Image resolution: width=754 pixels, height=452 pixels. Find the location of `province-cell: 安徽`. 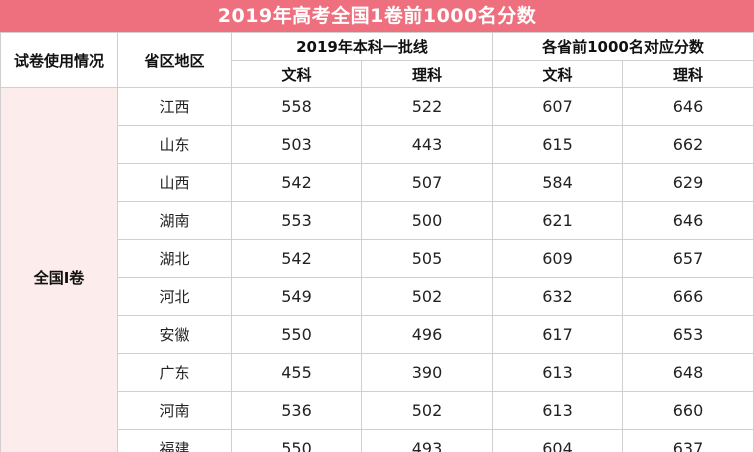

province-cell: 安徽 is located at coordinates (174, 334).